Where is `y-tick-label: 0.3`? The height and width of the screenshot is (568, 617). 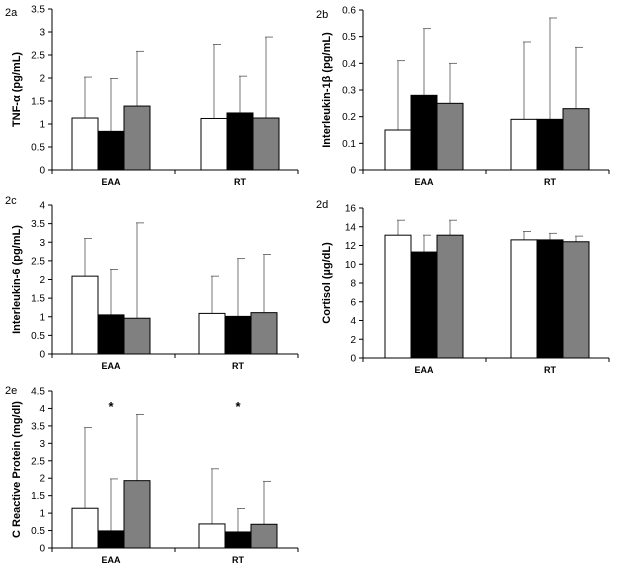
y-tick-label: 0.3 is located at coordinates (349, 91).